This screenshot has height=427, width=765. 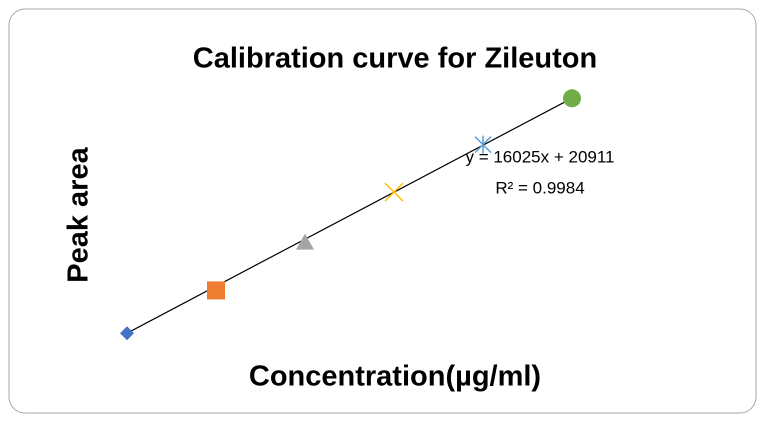 I want to click on x-axis-label: Concentration(µg/ml), so click(x=395, y=377).